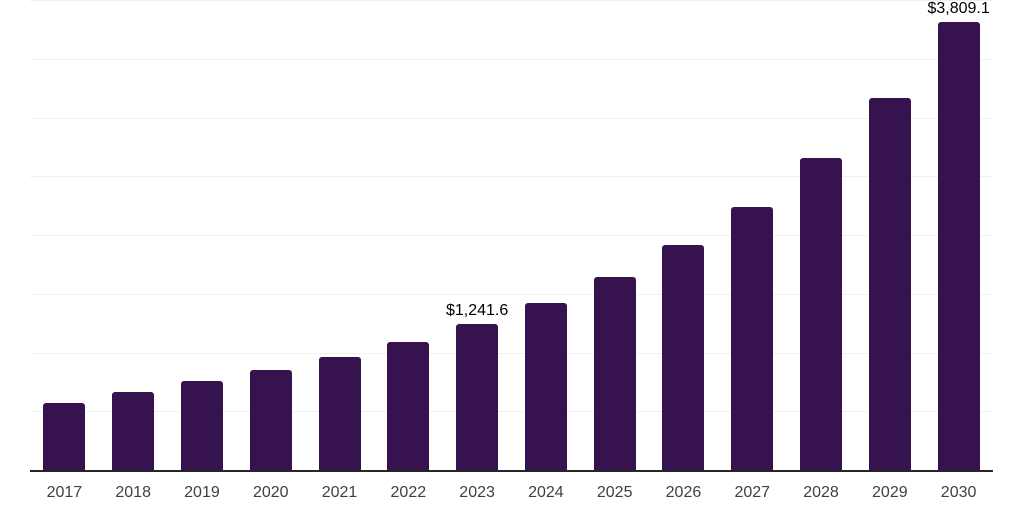  I want to click on x-tick-label: 2024, so click(546, 492).